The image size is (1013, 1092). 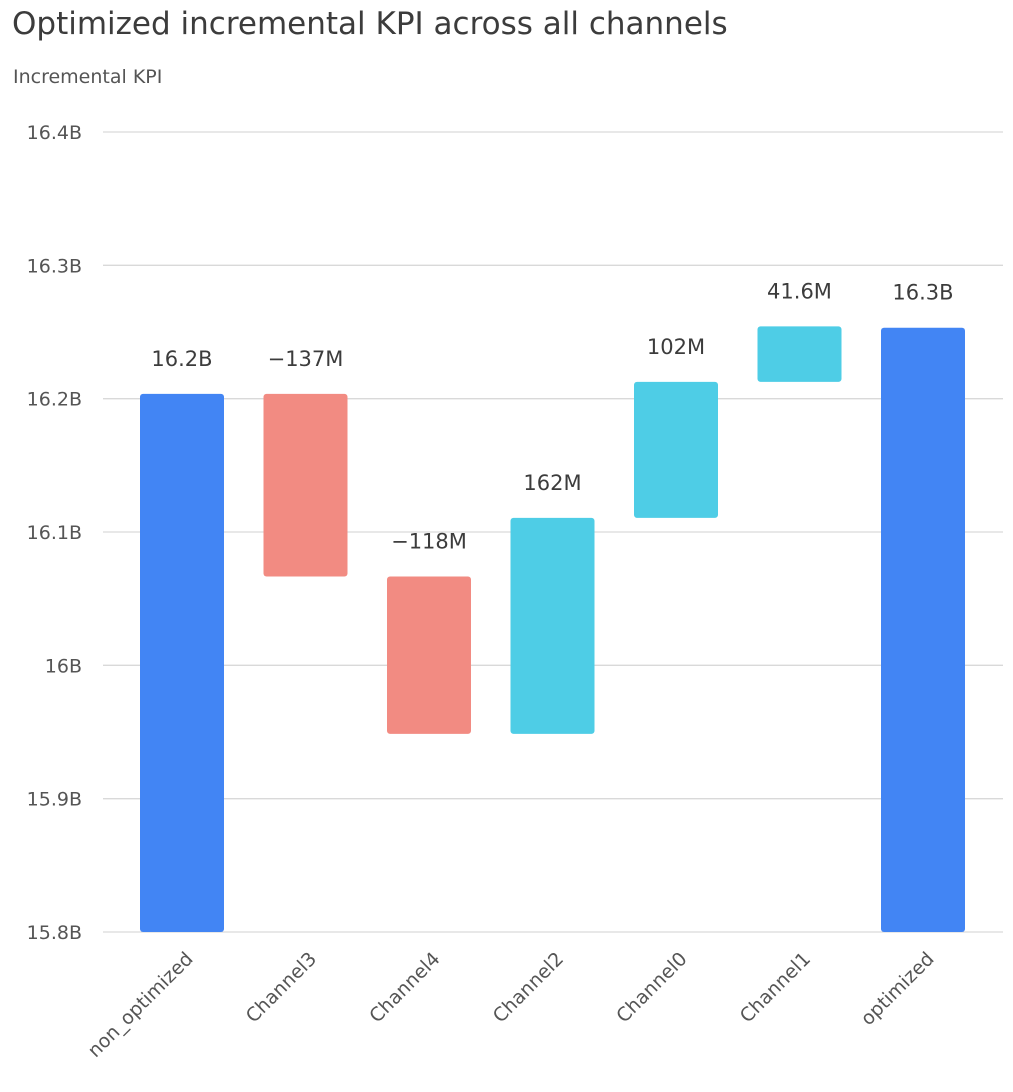 What do you see at coordinates (799, 354) in the screenshot?
I see `bar-Channel1` at bounding box center [799, 354].